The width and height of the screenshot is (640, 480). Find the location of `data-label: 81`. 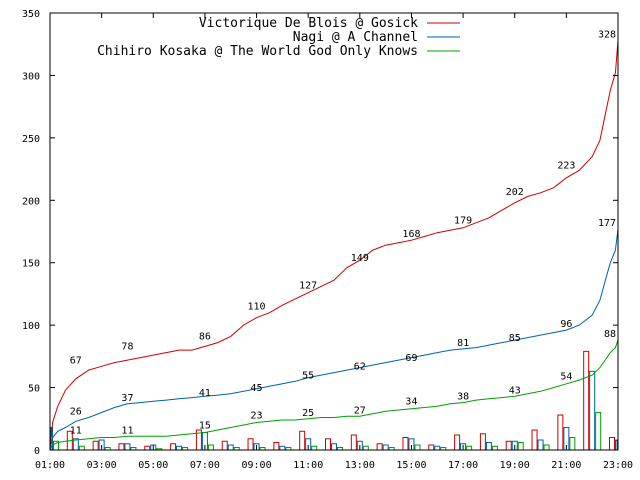

data-label: 81 is located at coordinates (463, 343).